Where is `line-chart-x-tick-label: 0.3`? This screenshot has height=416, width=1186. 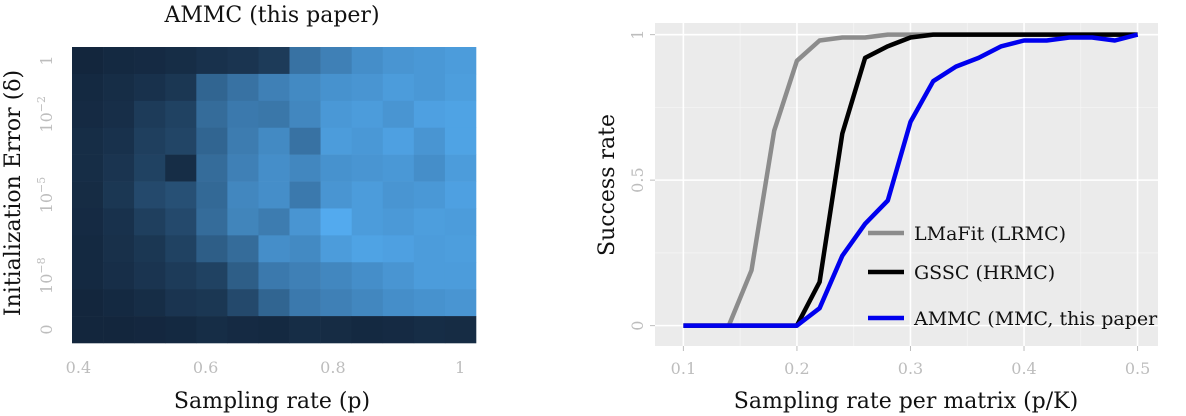 line-chart-x-tick-label: 0.3 is located at coordinates (910, 368).